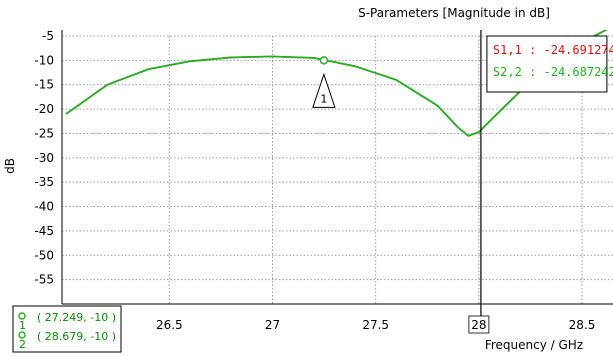  Describe the element at coordinates (76, 336) in the screenshot. I see `marker-legend-text: ( 28.679, -10 )` at that location.